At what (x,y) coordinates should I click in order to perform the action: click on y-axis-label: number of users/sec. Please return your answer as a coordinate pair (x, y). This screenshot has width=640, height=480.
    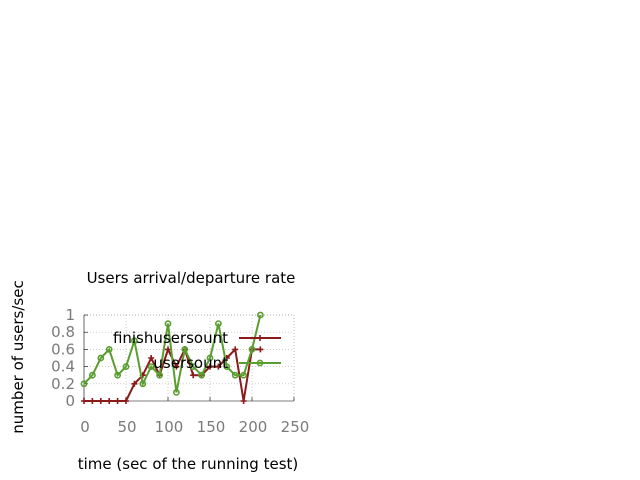
    Looking at the image, I should click on (18, 356).